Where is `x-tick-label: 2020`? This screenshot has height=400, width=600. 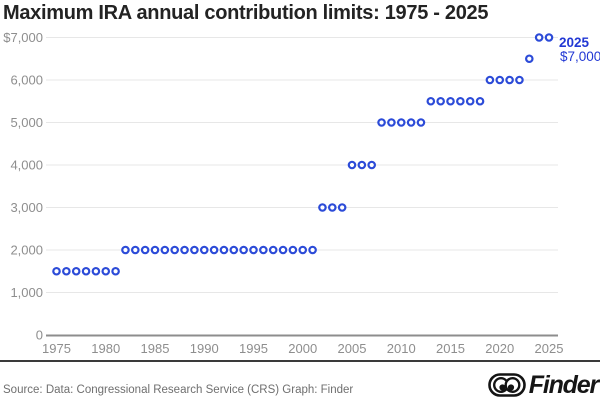
x-tick-label: 2020 is located at coordinates (499, 348).